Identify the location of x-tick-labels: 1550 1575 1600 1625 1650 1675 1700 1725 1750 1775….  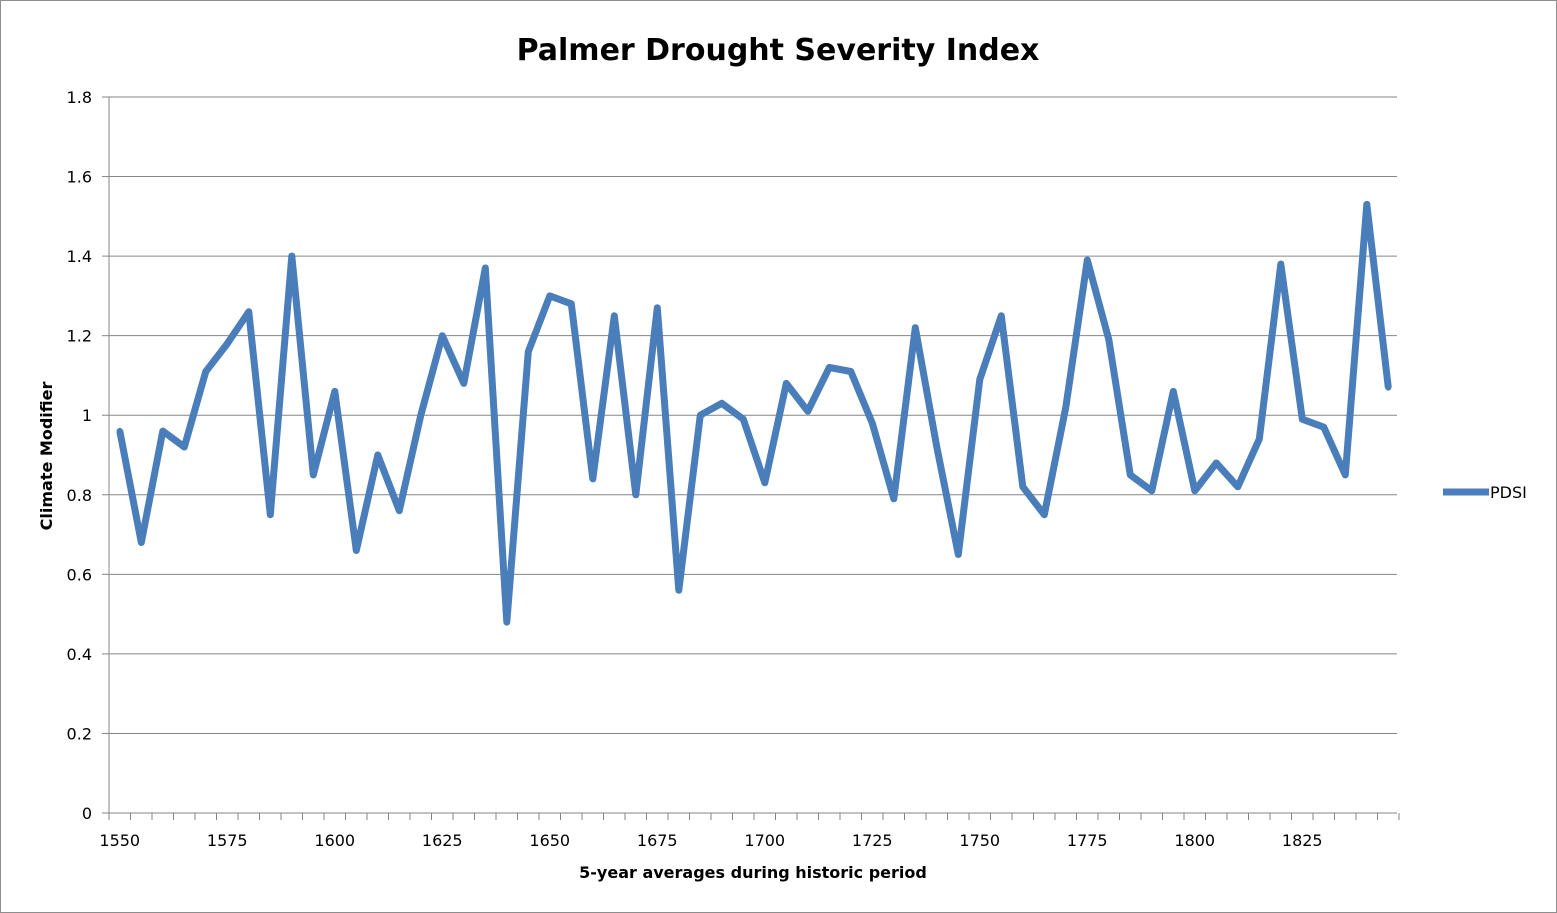
(710, 840).